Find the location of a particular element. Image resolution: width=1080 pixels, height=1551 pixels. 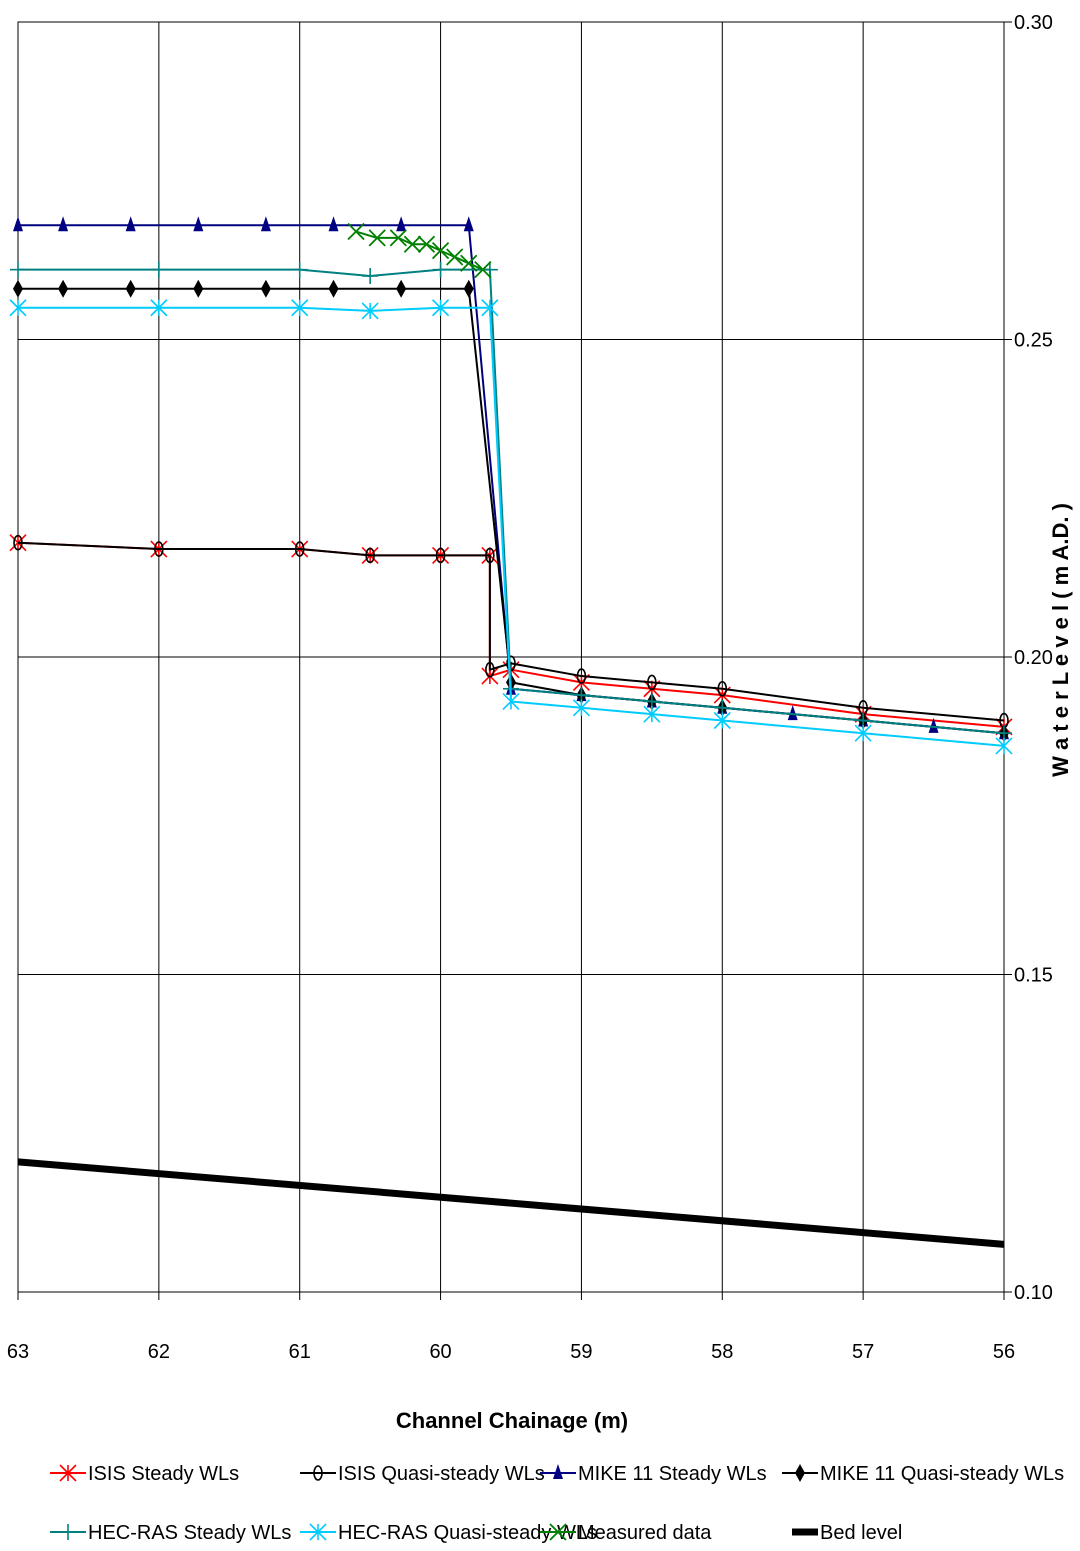

legend-item: Measured data is located at coordinates (626, 1533).